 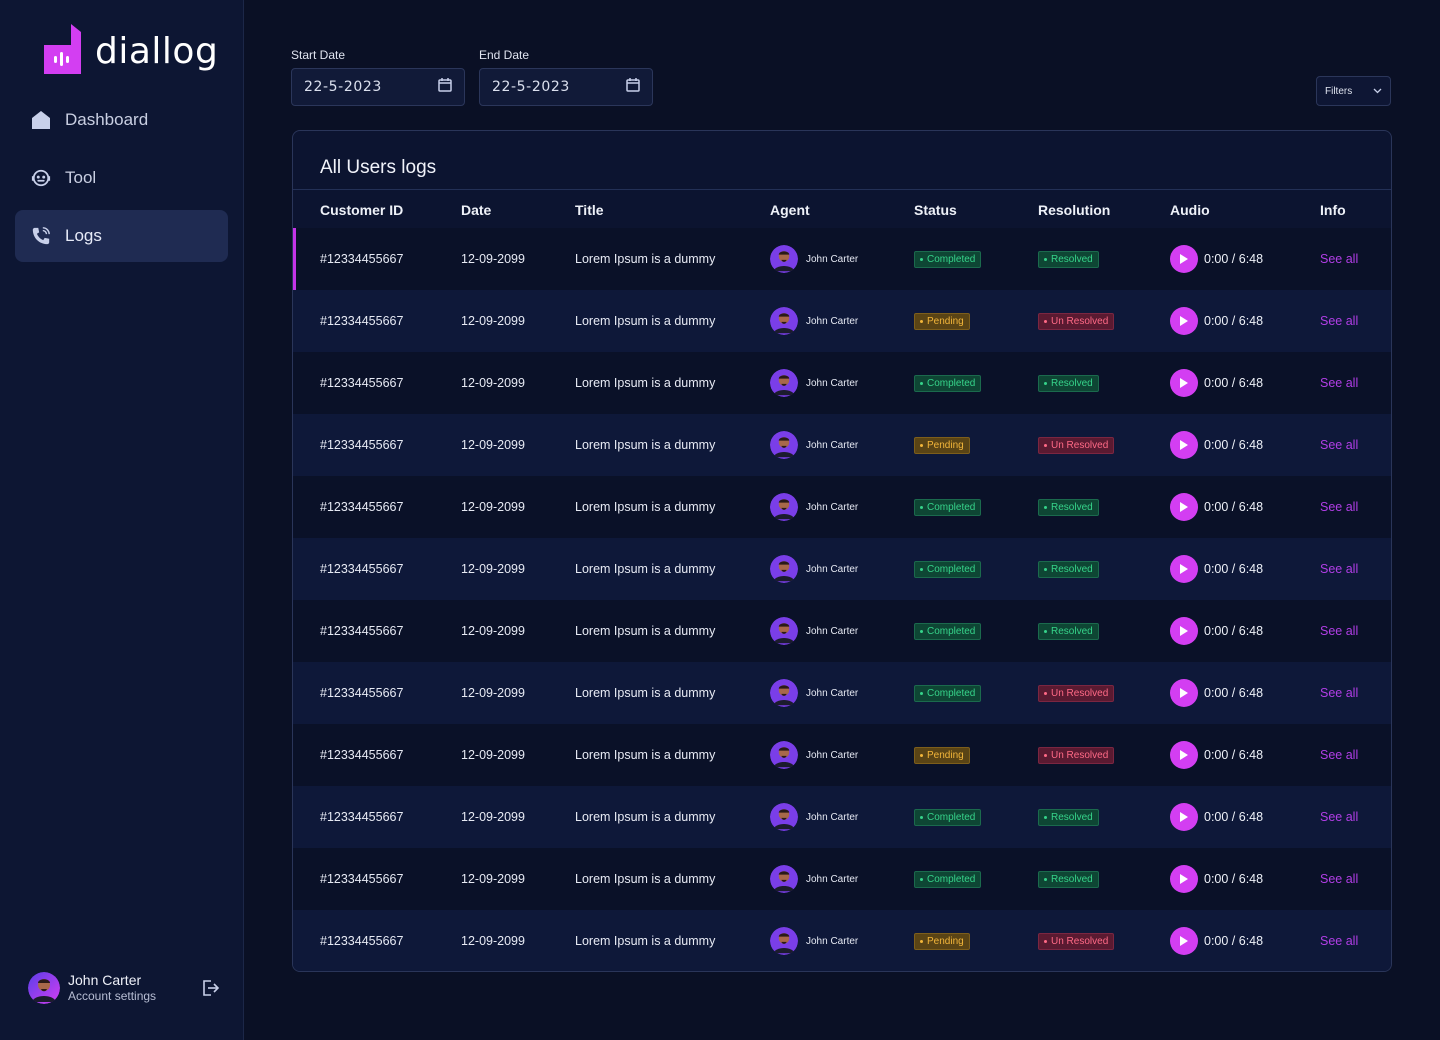 I want to click on end-date-group: End Date 22-5-2023, so click(x=566, y=77).